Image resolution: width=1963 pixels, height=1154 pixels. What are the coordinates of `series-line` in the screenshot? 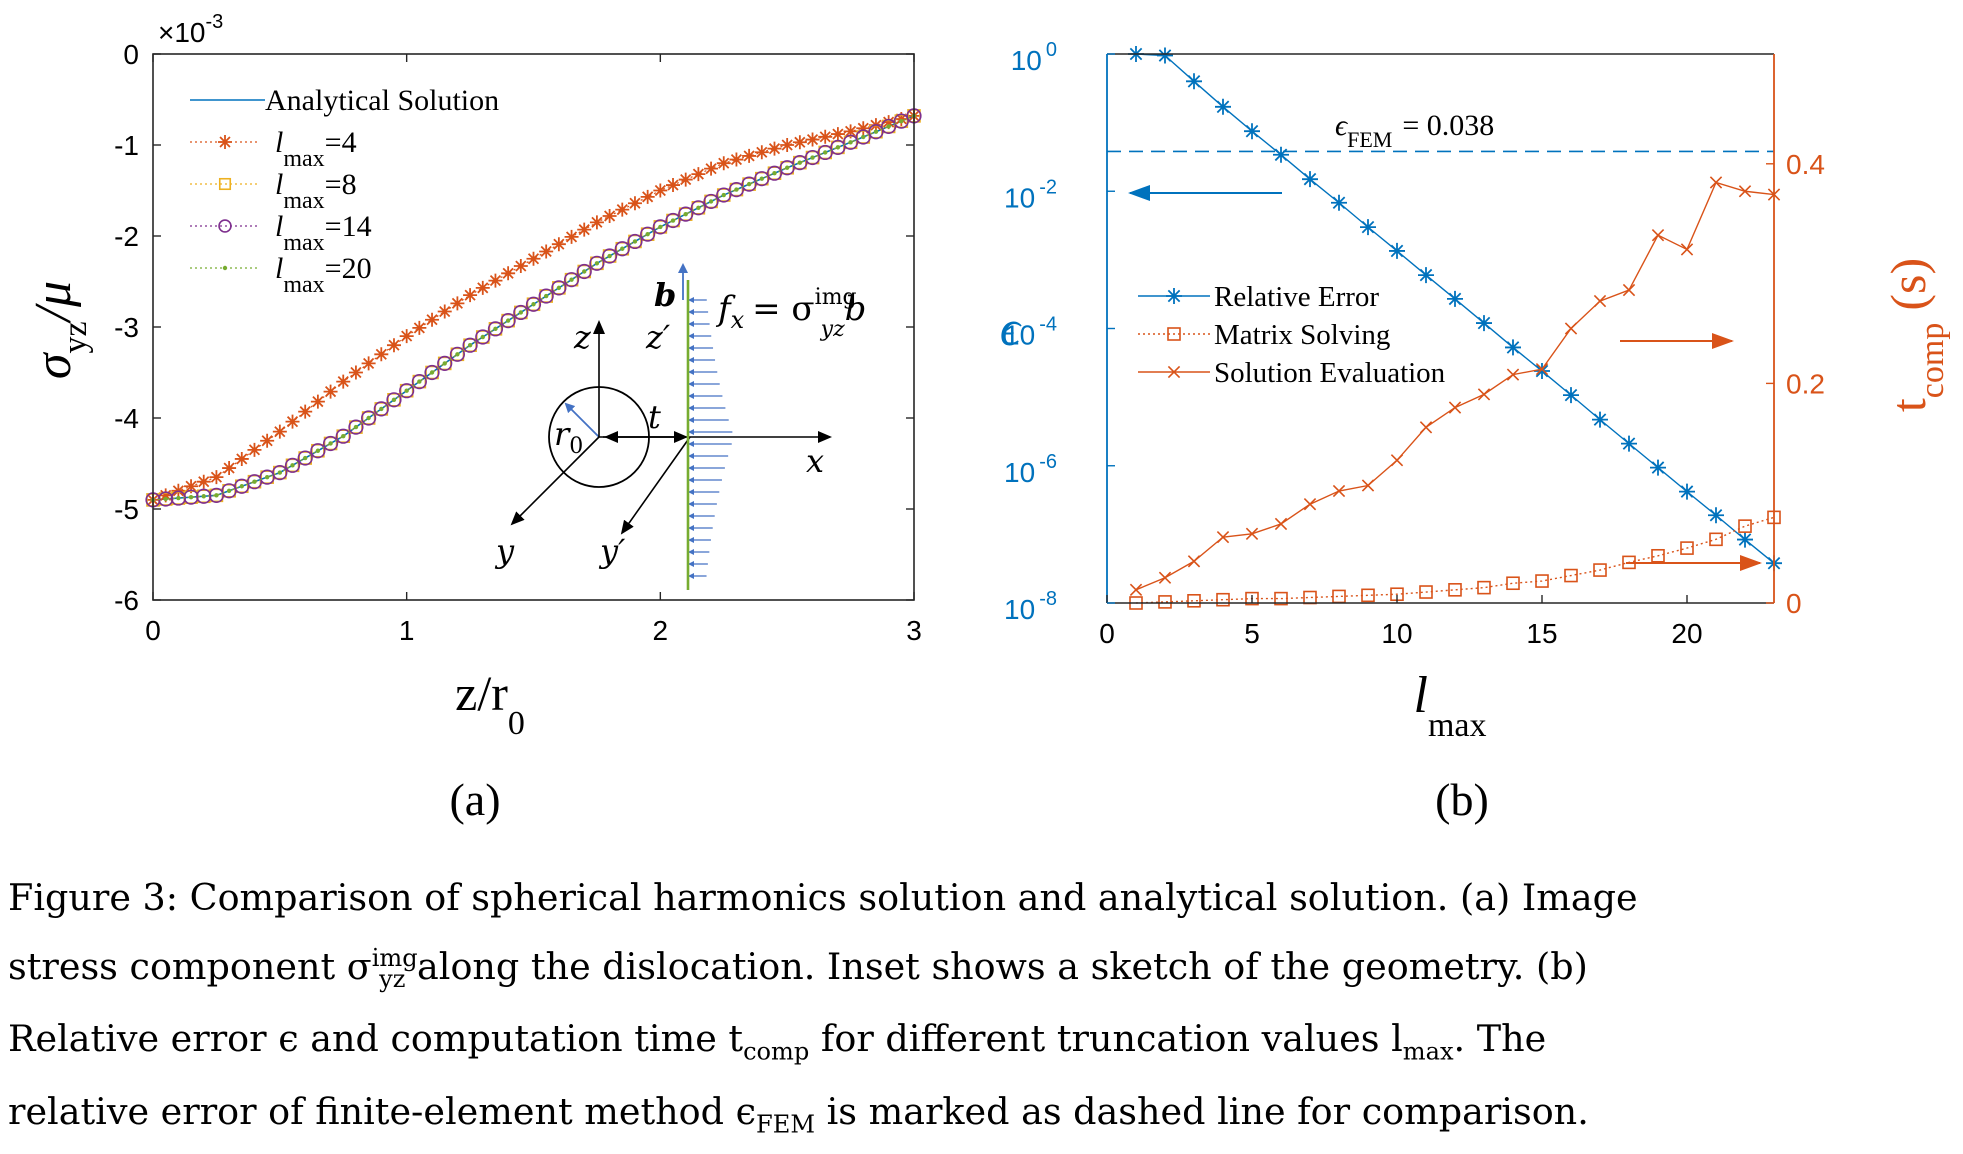 It's located at (1455, 560).